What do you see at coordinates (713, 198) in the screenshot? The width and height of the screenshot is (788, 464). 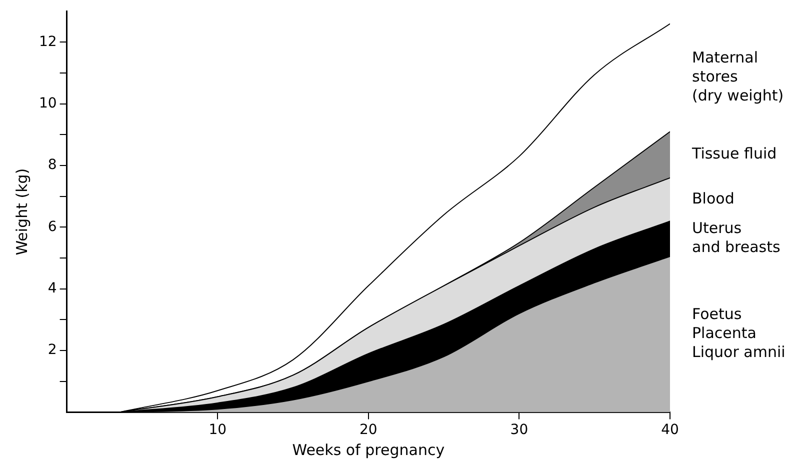 I see `series-label: Blood` at bounding box center [713, 198].